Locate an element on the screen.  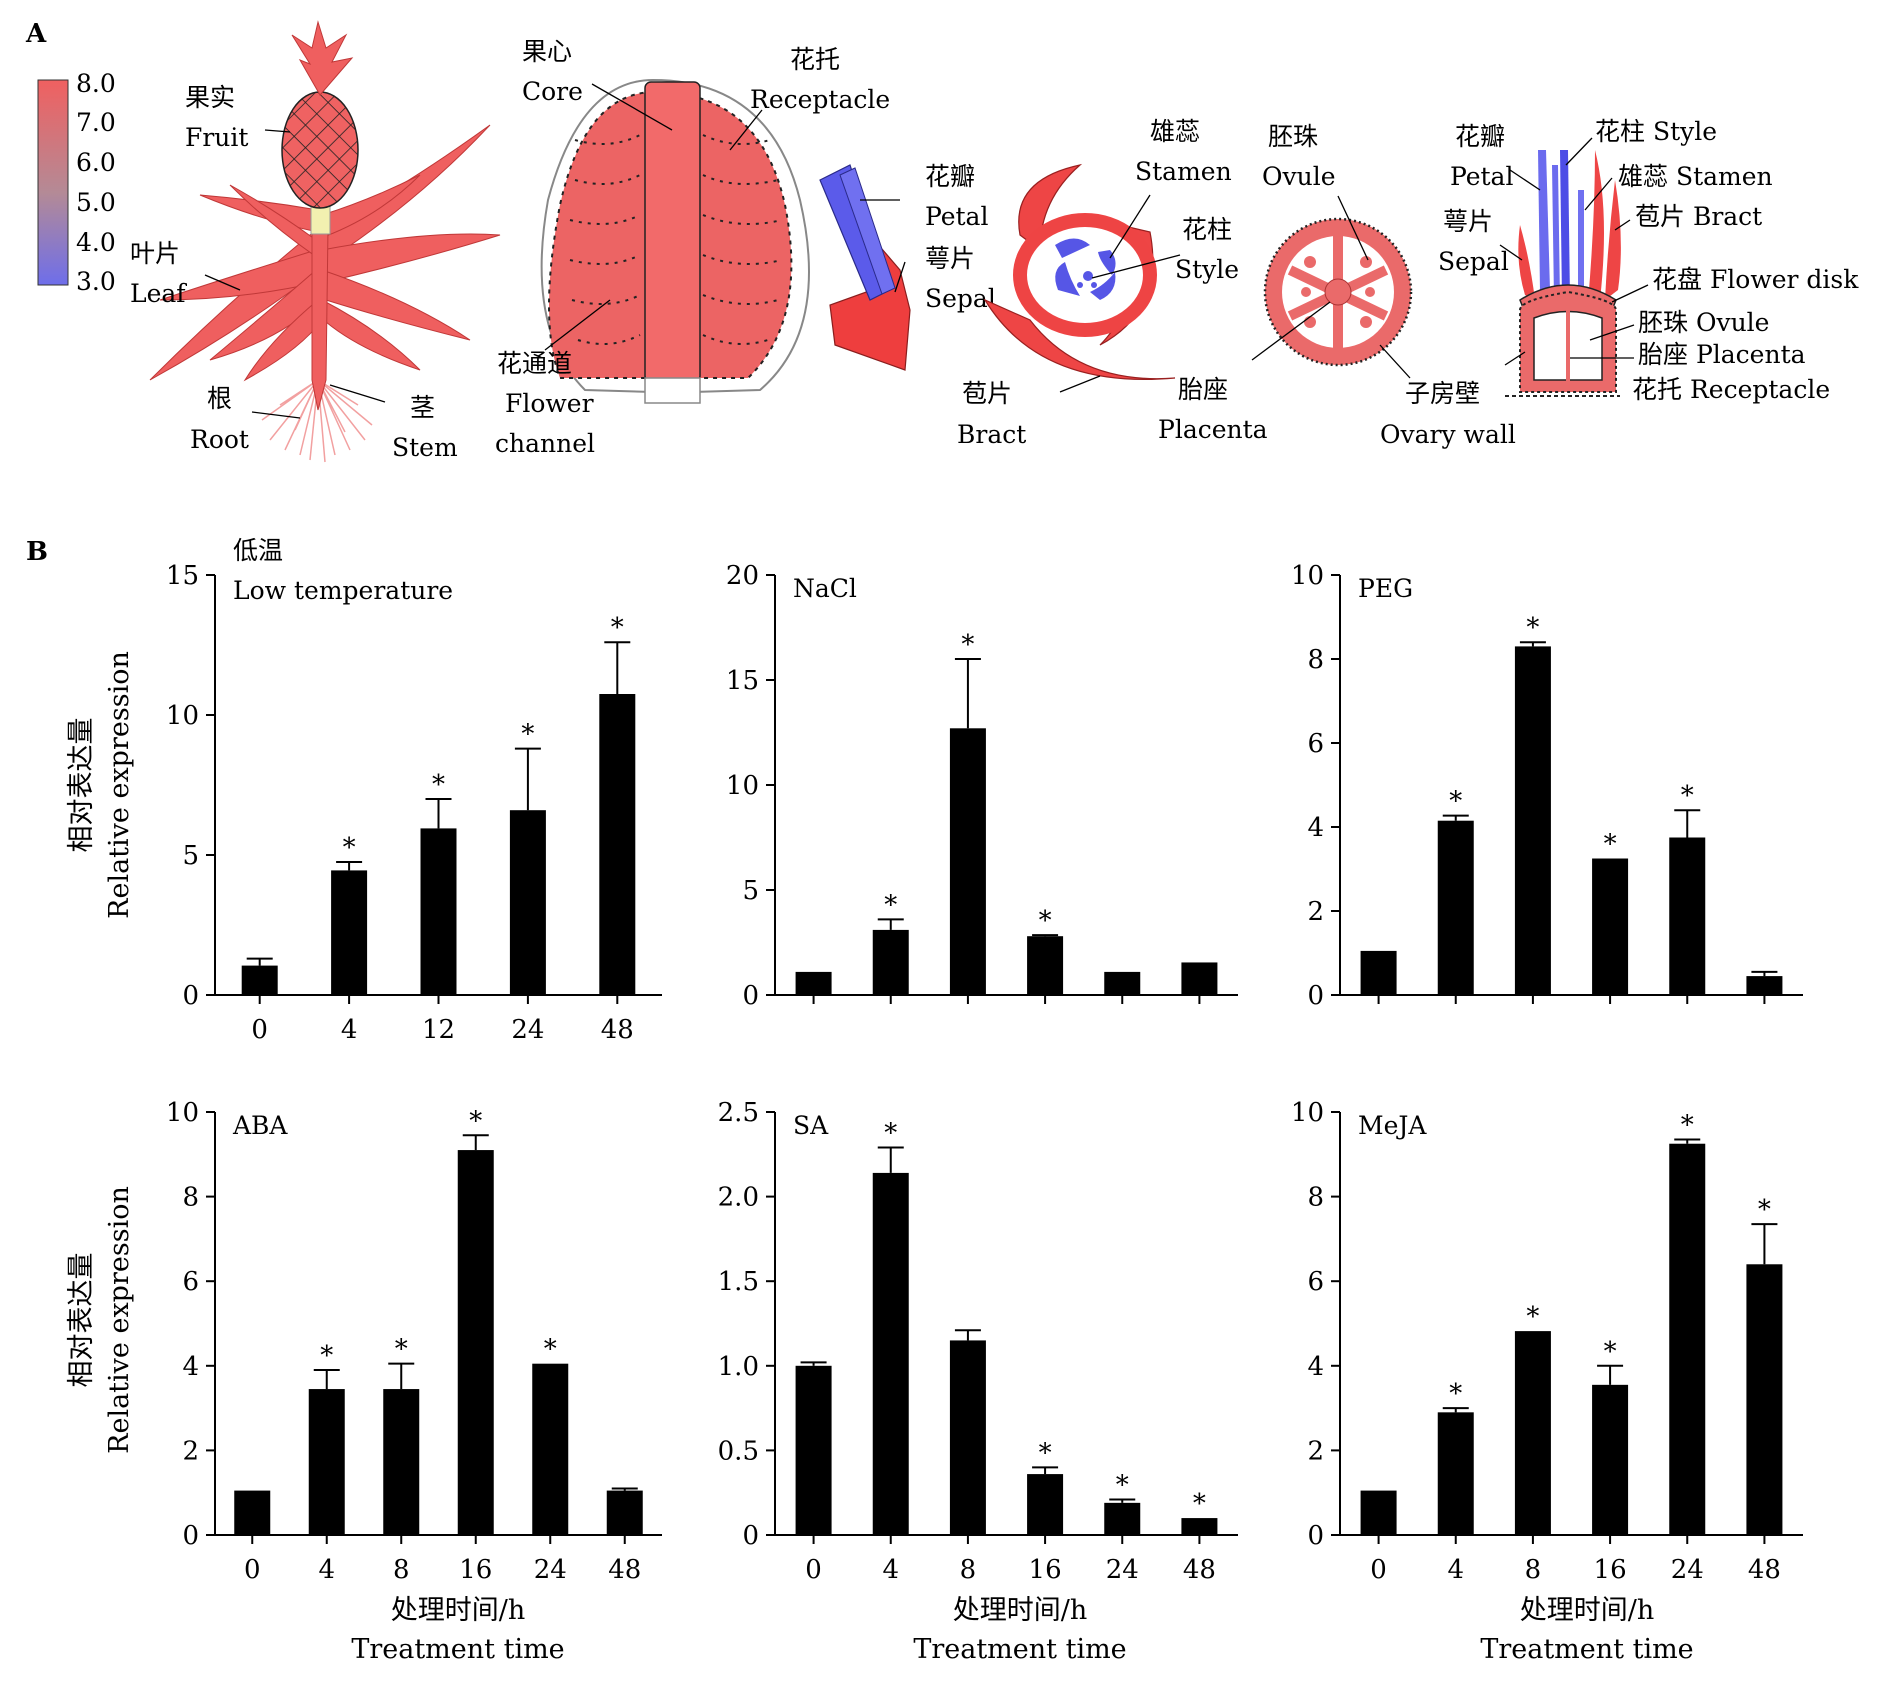
stem-illustration is located at coordinates (320, 319).